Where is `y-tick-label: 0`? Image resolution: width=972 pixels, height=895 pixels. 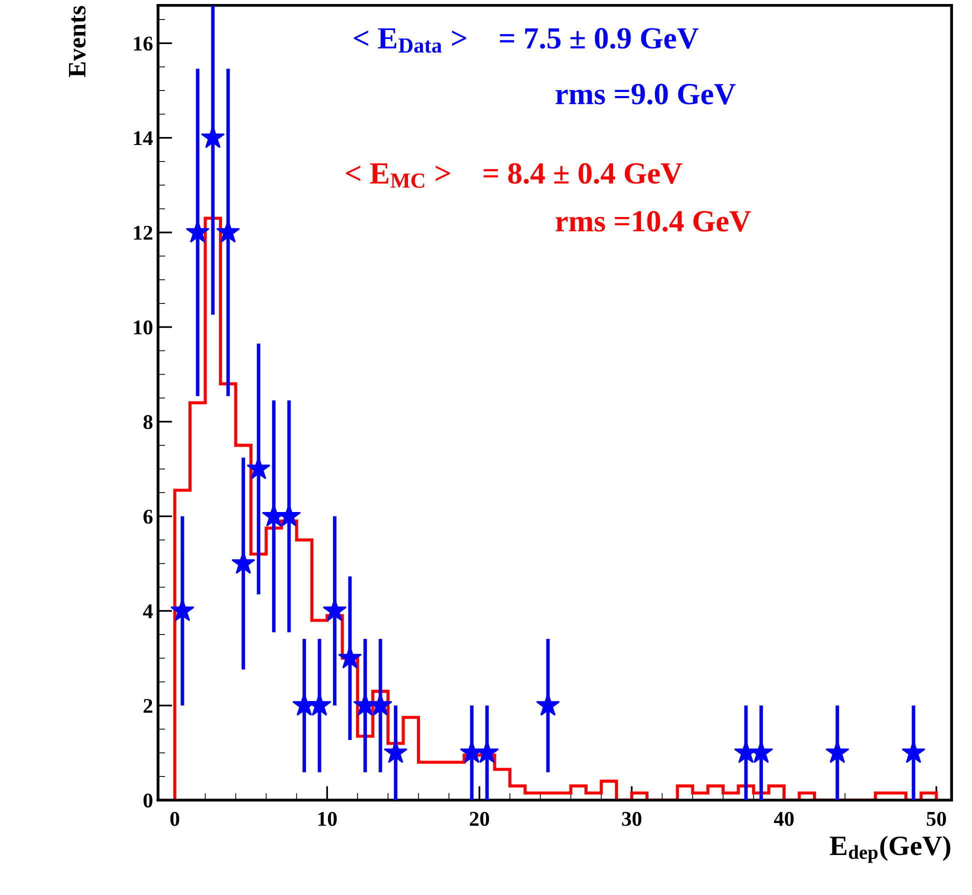 y-tick-label: 0 is located at coordinates (148, 801).